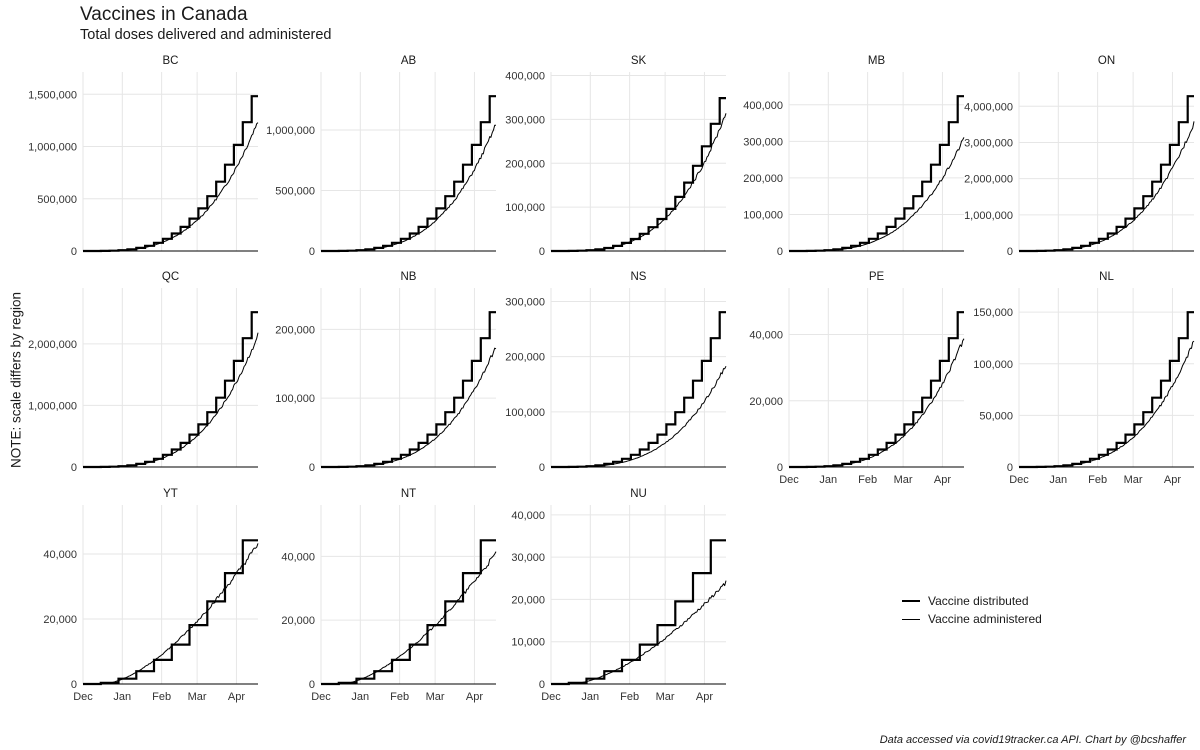  What do you see at coordinates (985, 619) in the screenshot?
I see `legend-label: Vaccine administered` at bounding box center [985, 619].